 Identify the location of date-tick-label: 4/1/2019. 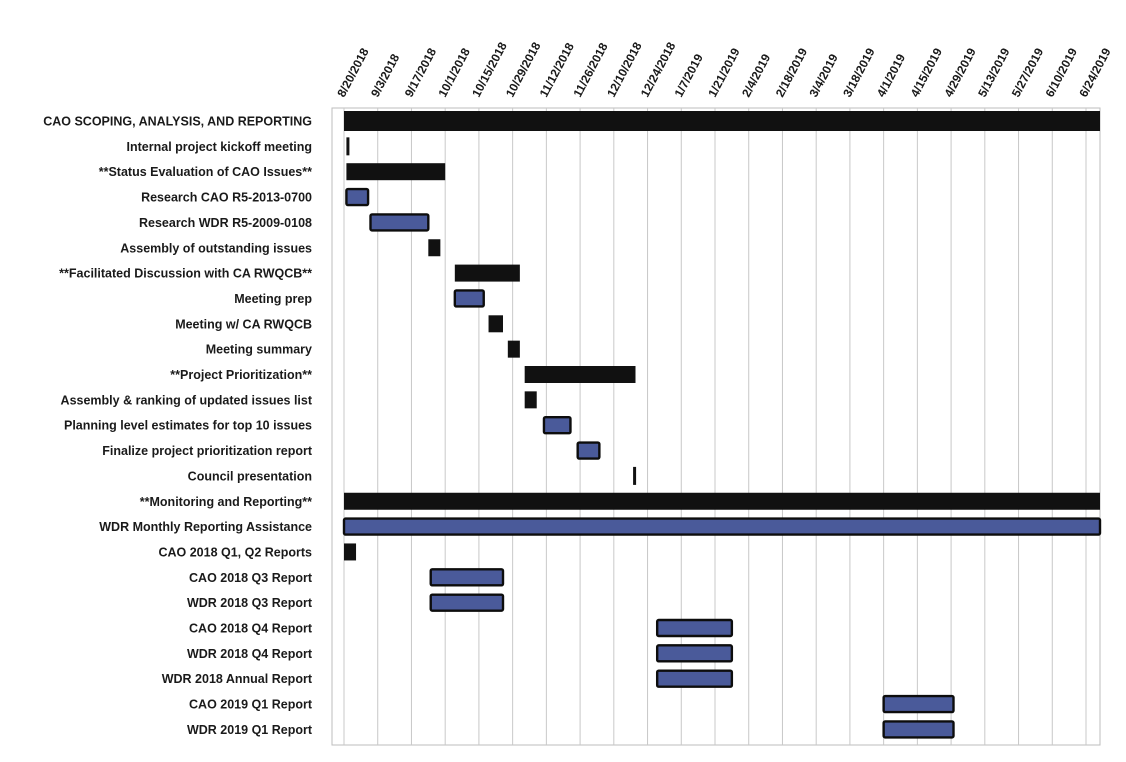
(891, 75).